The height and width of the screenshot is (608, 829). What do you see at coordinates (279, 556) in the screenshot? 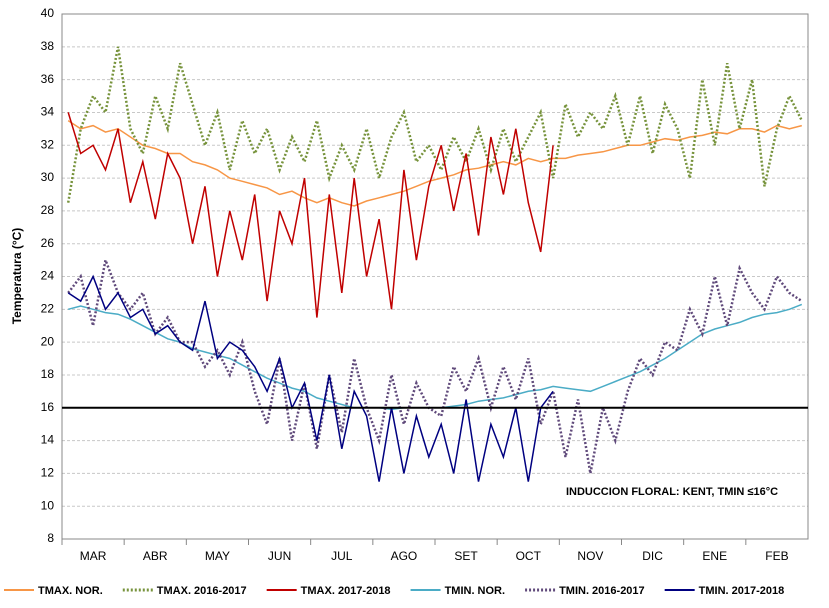
I see `x-tick-label: JUN` at bounding box center [279, 556].